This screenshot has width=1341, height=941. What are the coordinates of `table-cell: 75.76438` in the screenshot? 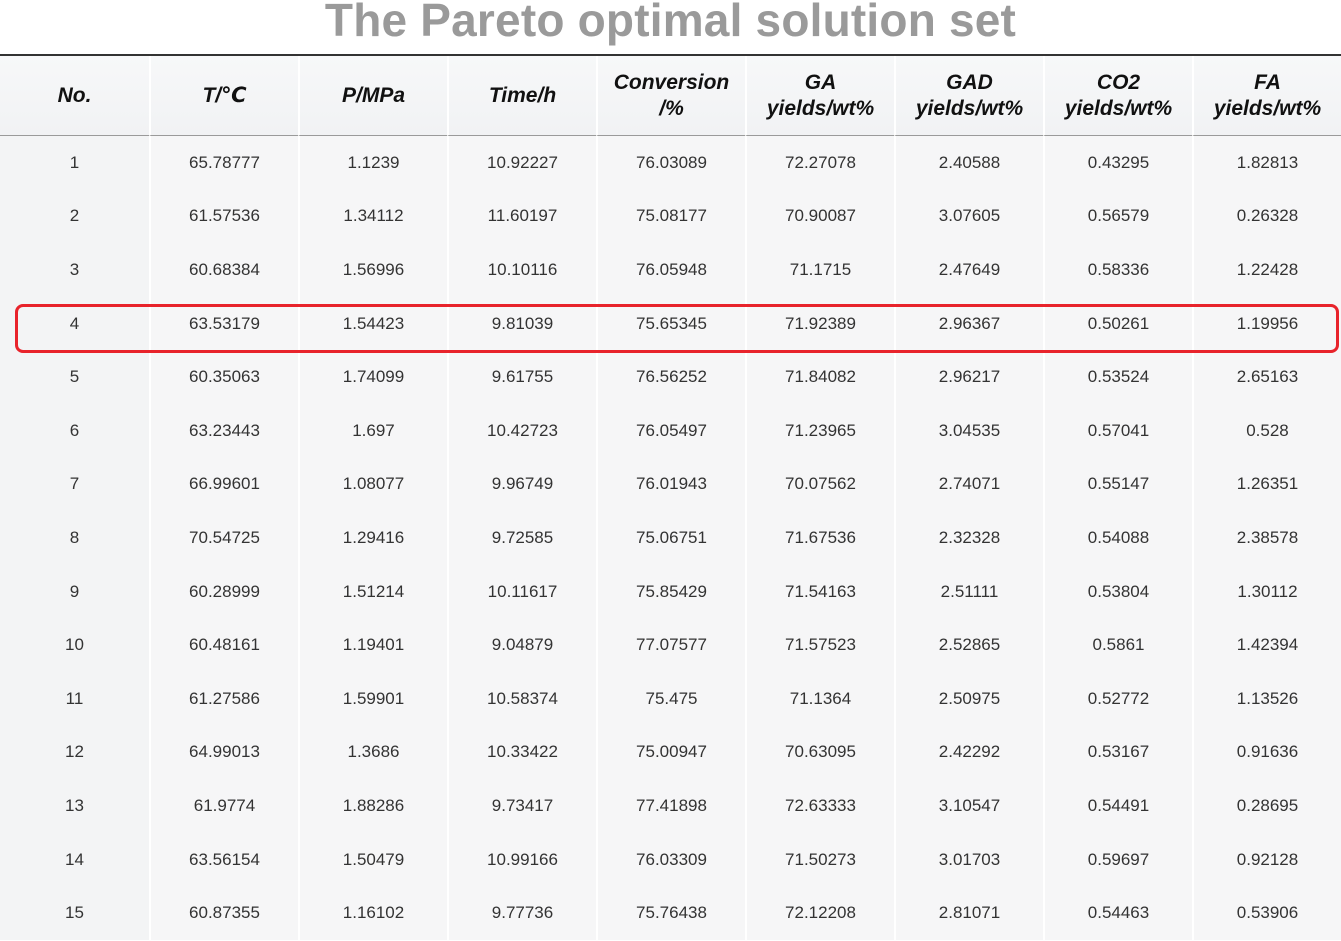 It's located at (670, 913).